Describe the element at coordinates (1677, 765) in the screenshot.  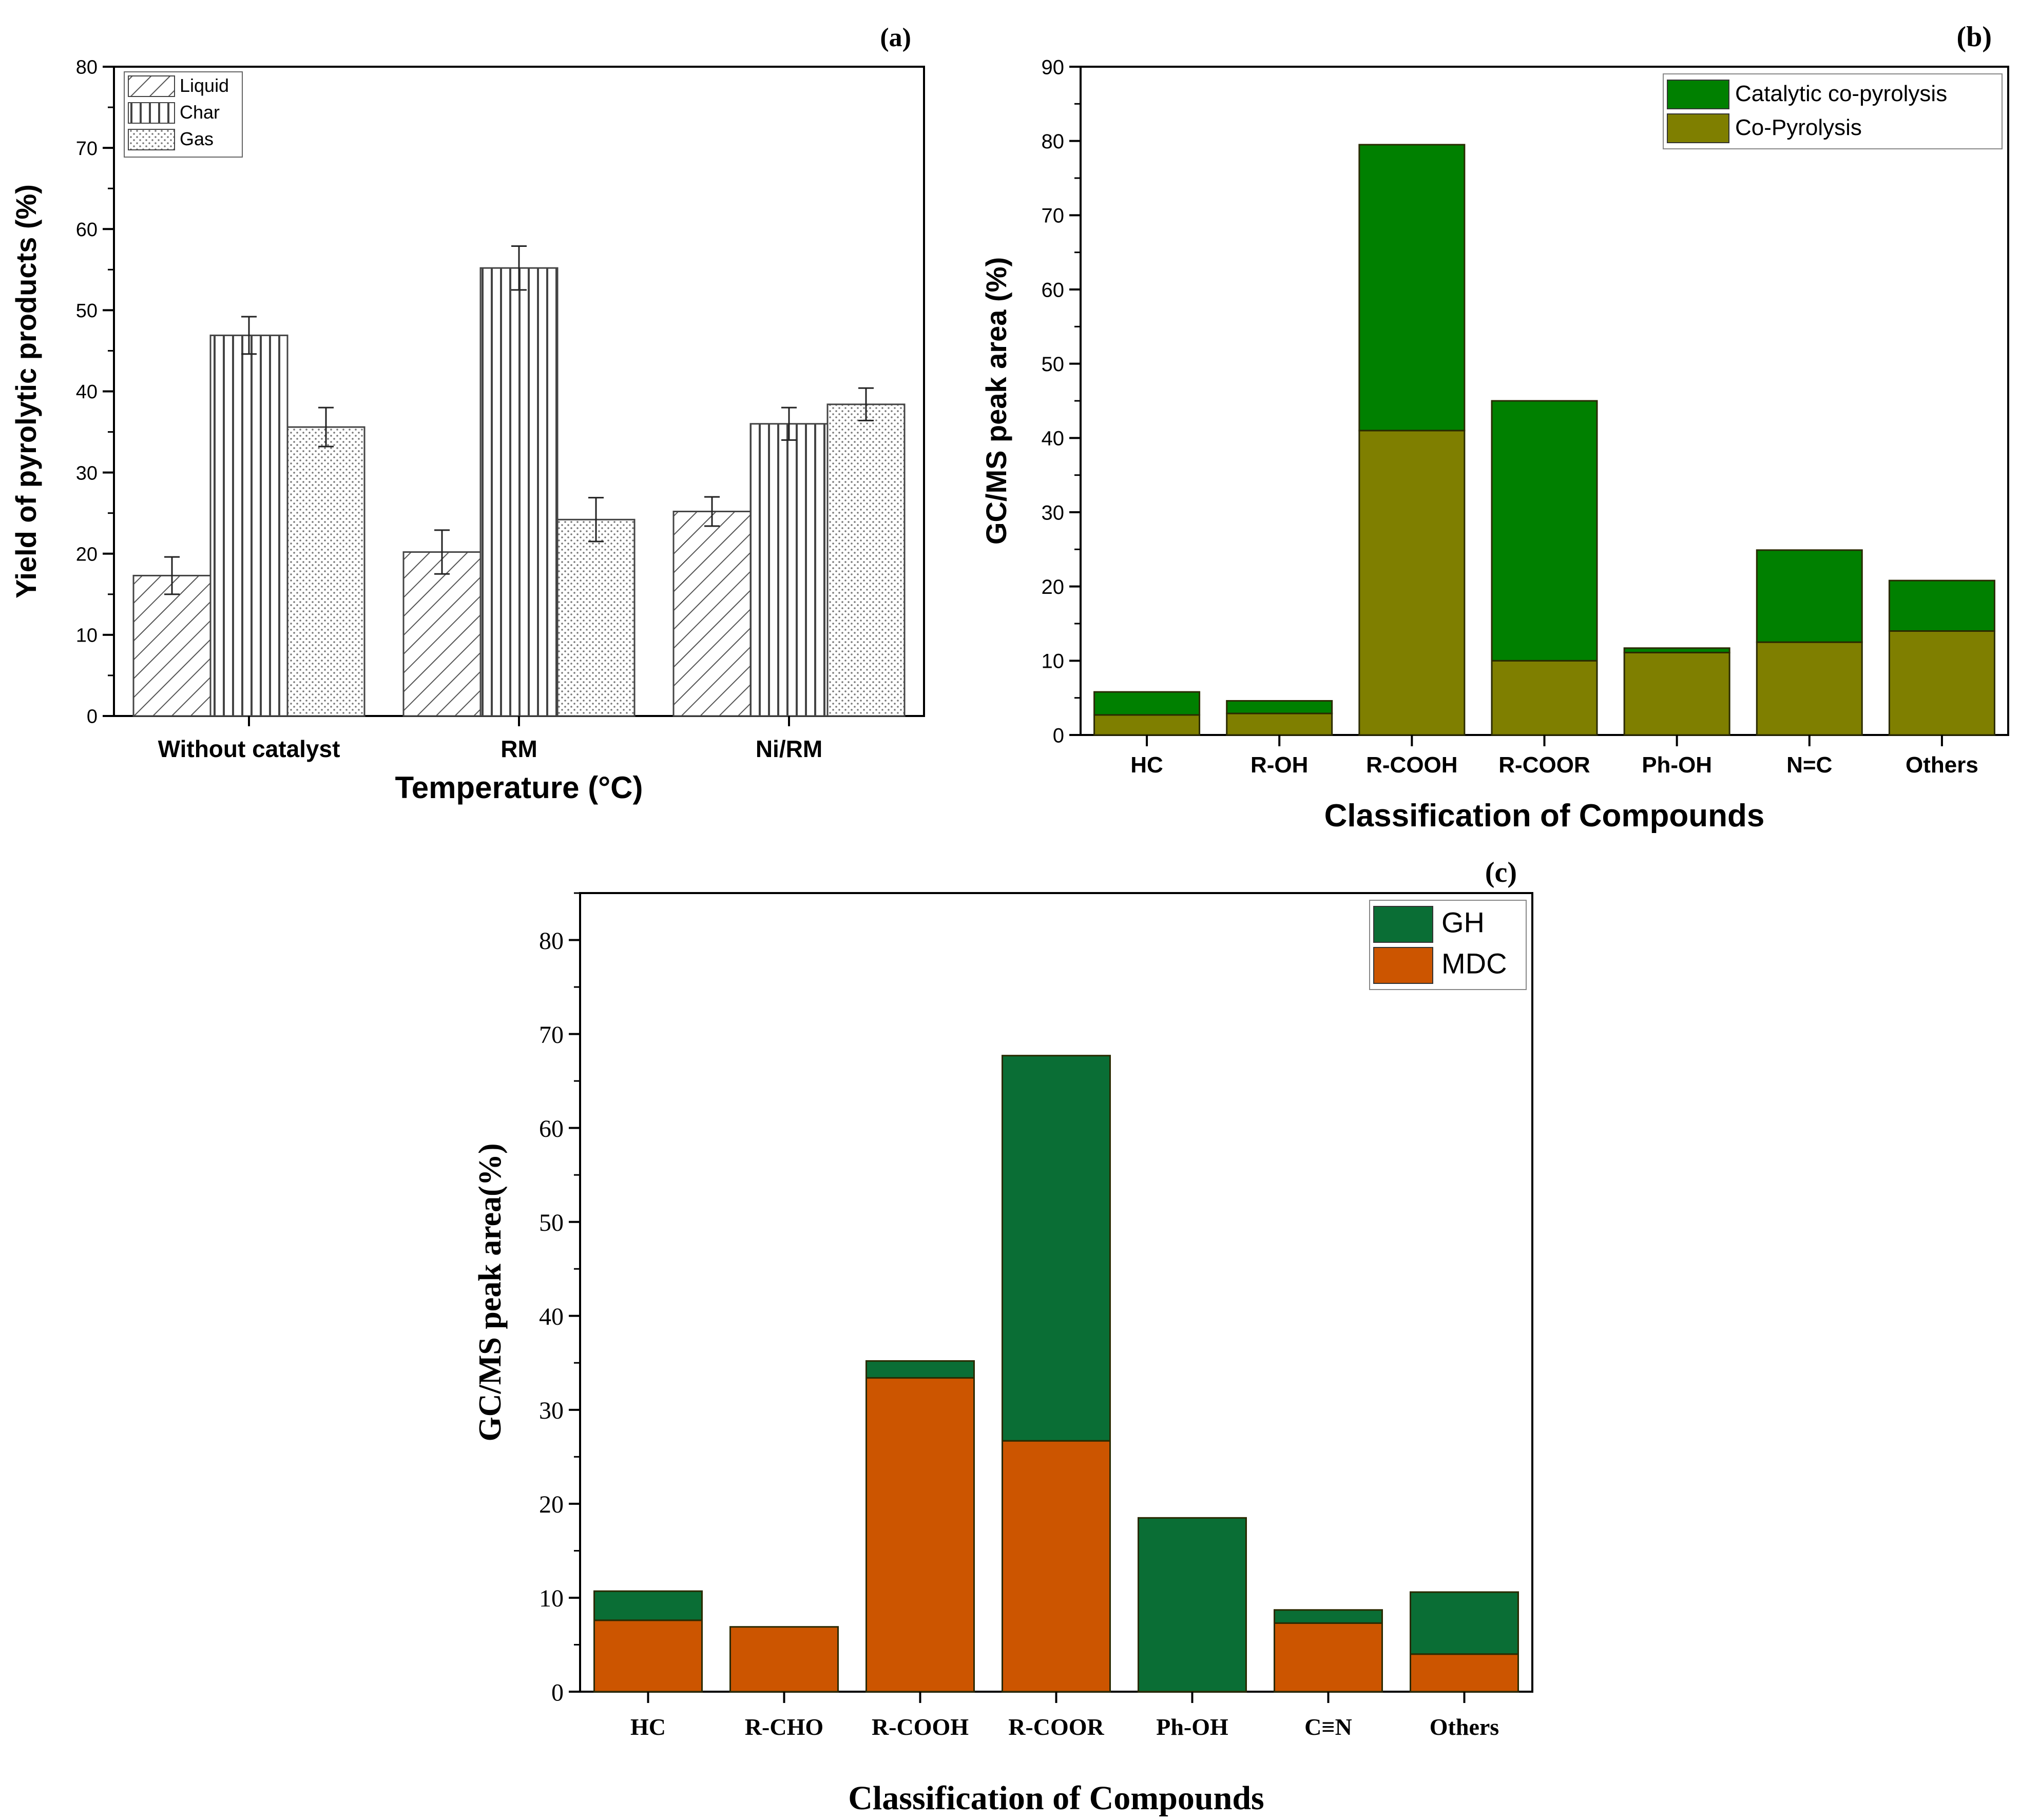
I see `x-tick-label: Ph-OH` at that location.